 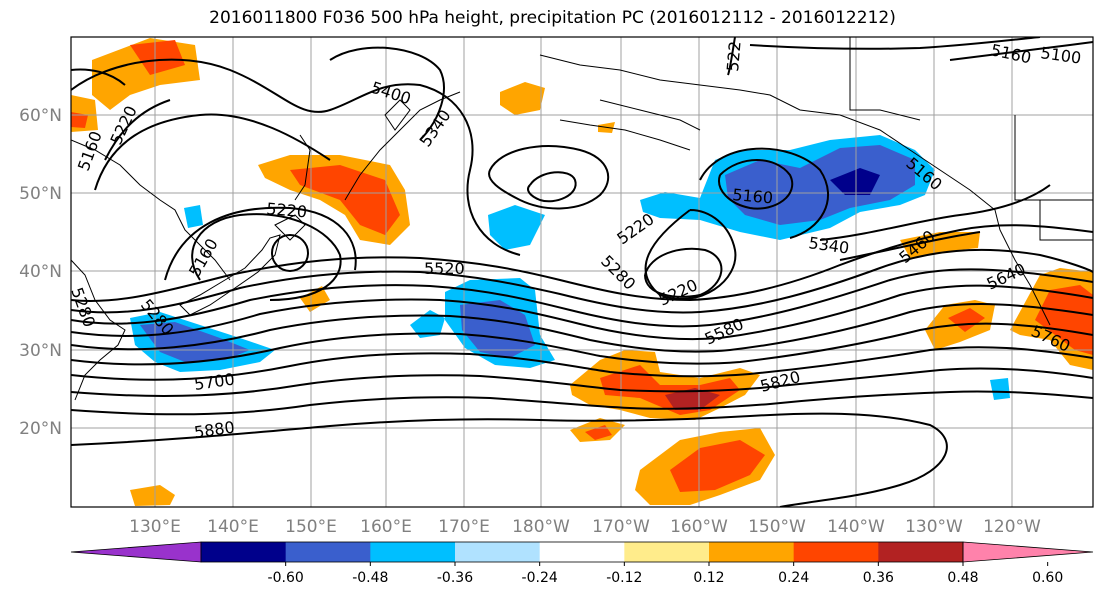 What do you see at coordinates (878, 578) in the screenshot?
I see `colorbar-tick-label: 0.36` at bounding box center [878, 578].